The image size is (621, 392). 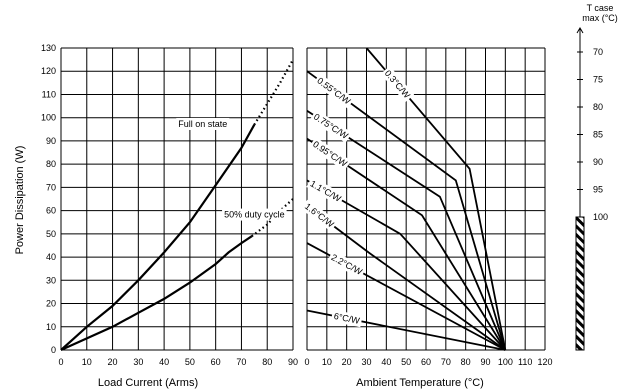 I want to click on tcase-hatch-bar, so click(x=580, y=283).